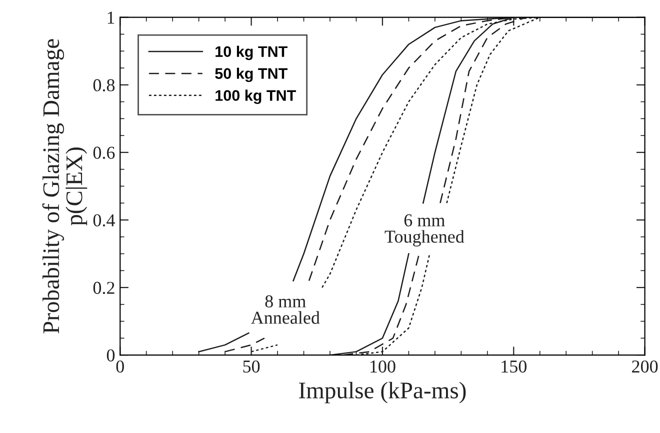 Image resolution: width=660 pixels, height=433 pixels. Describe the element at coordinates (104, 220) in the screenshot. I see `y-tick-label: 0.4` at that location.